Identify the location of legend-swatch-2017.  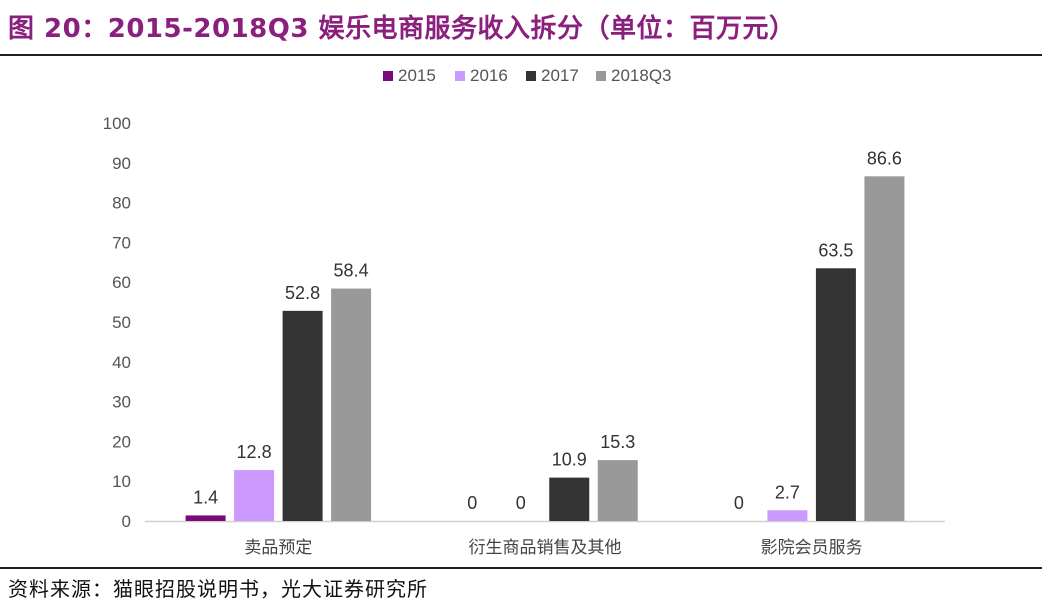
(531, 76).